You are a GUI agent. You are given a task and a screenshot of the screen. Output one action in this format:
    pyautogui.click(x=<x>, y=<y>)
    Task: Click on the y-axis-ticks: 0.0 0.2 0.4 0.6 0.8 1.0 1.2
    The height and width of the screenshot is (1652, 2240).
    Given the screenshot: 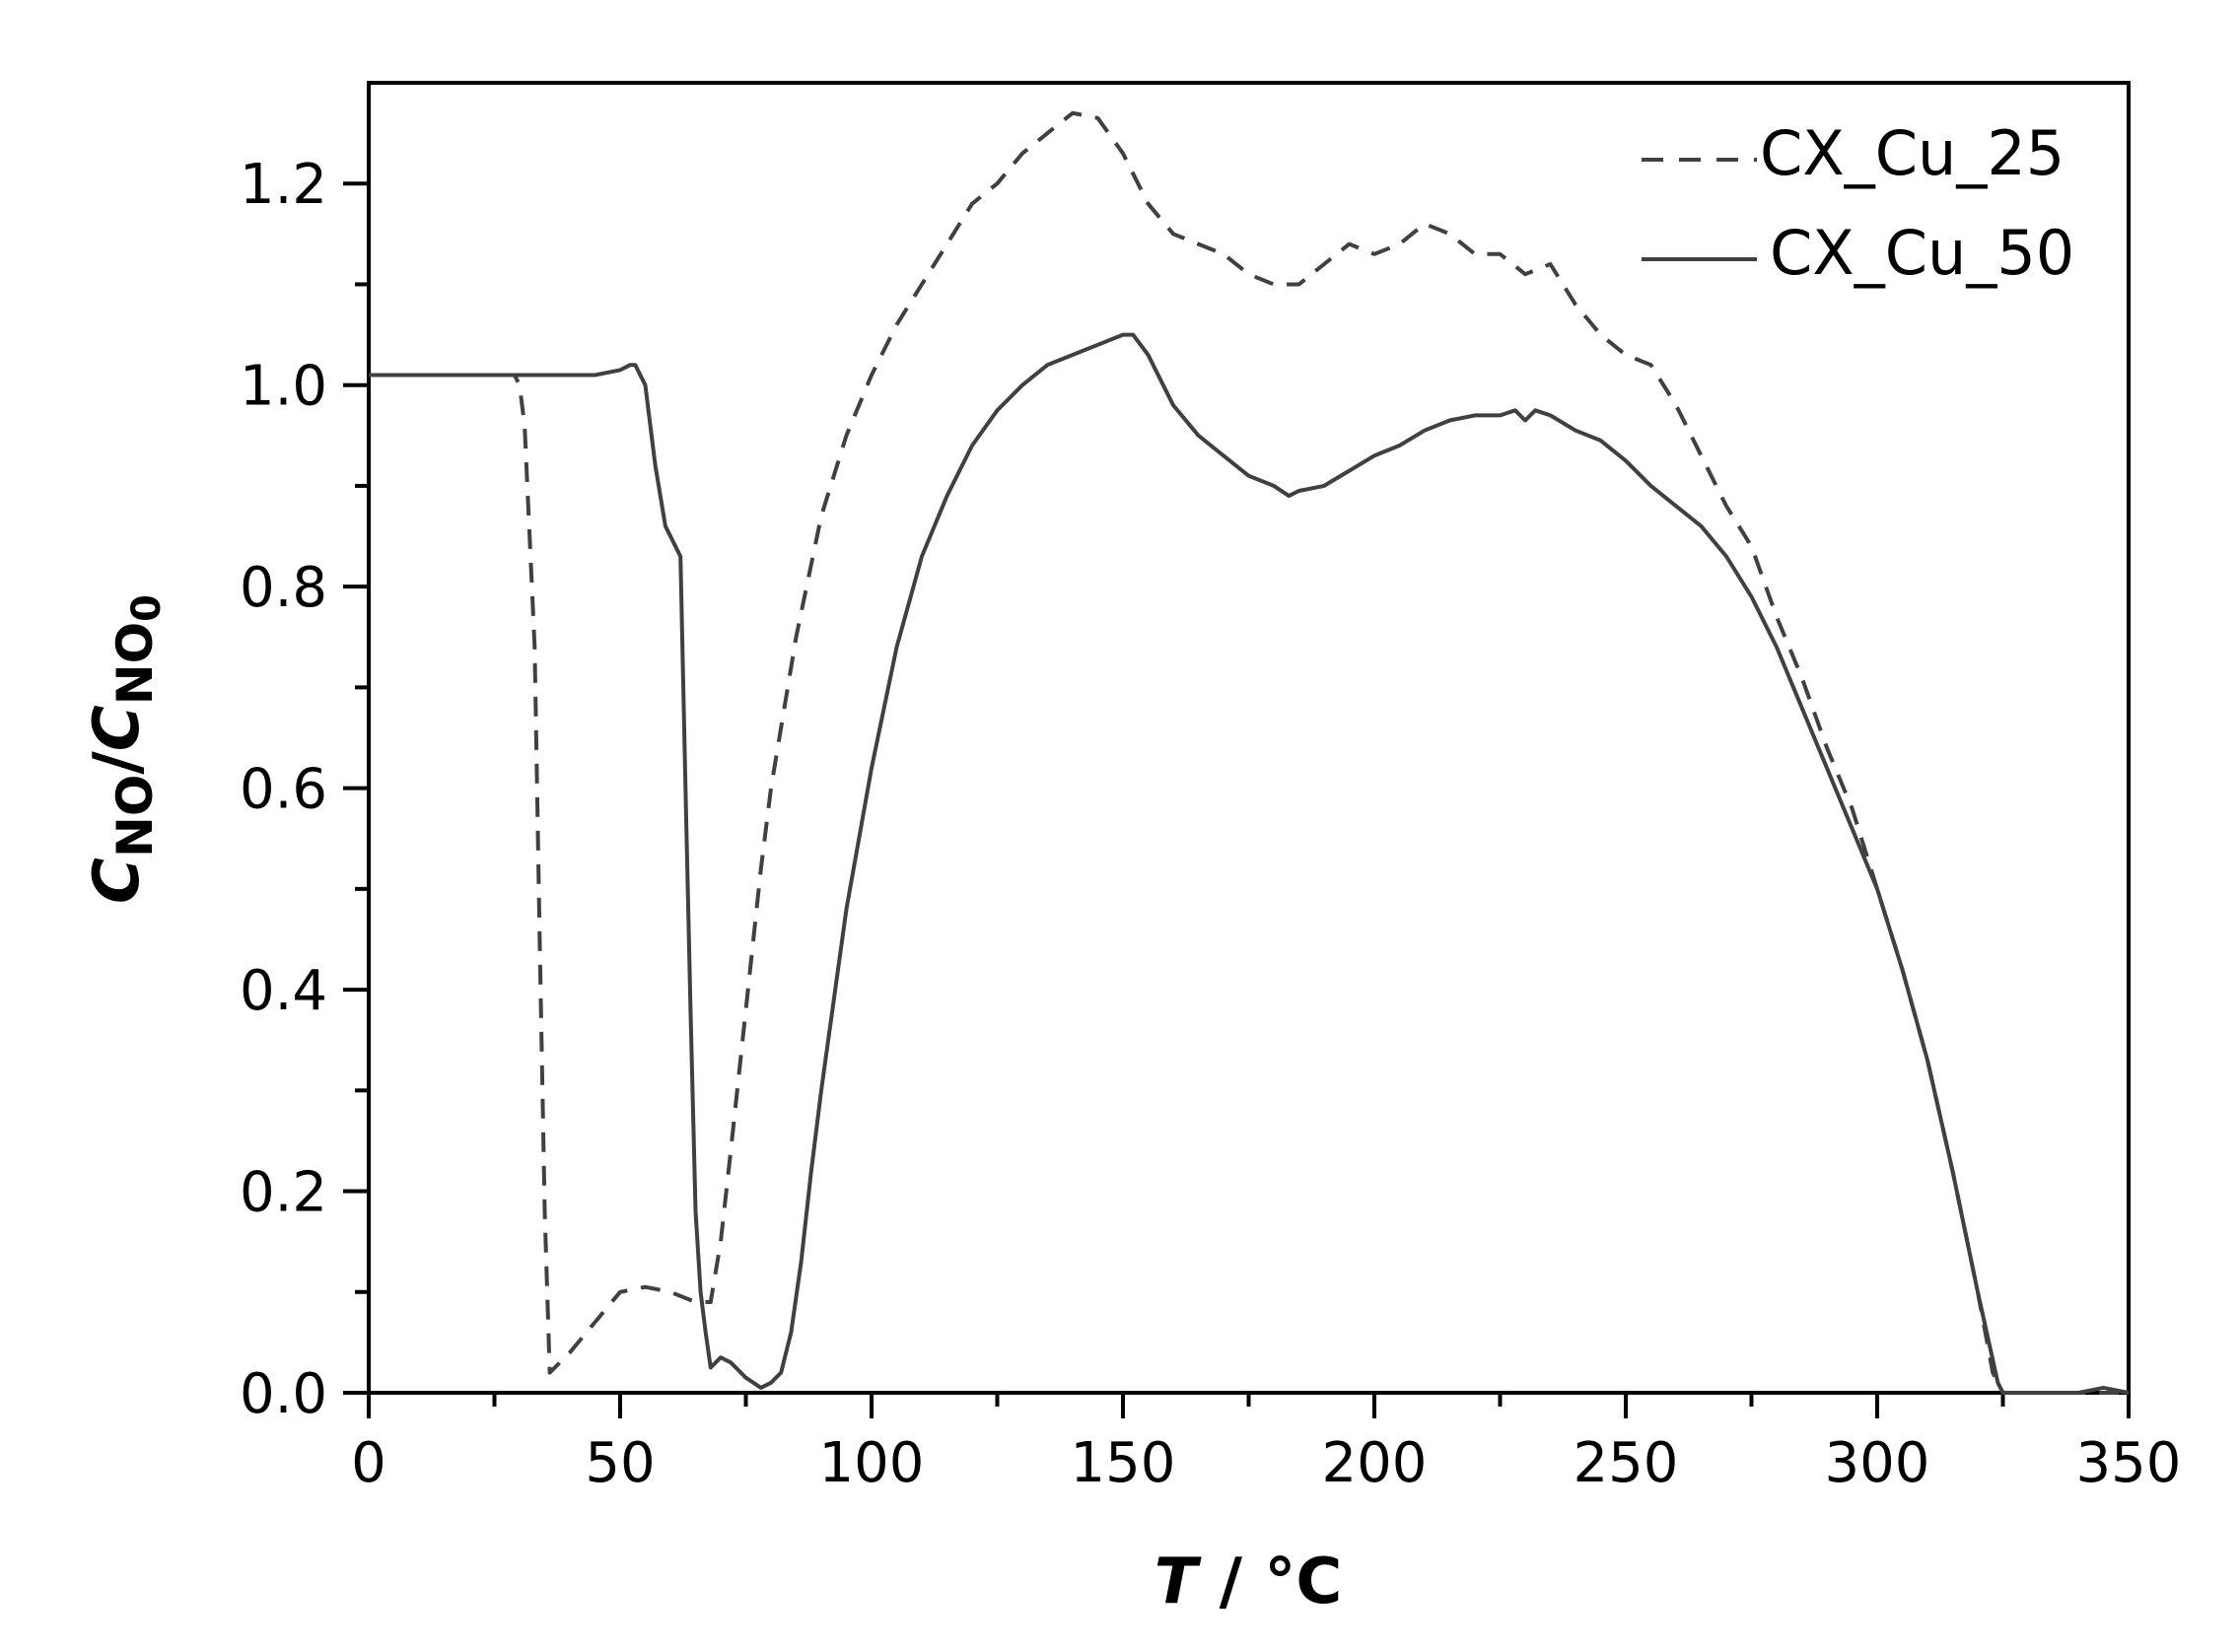 What is the action you would take?
    pyautogui.click(x=304, y=789)
    